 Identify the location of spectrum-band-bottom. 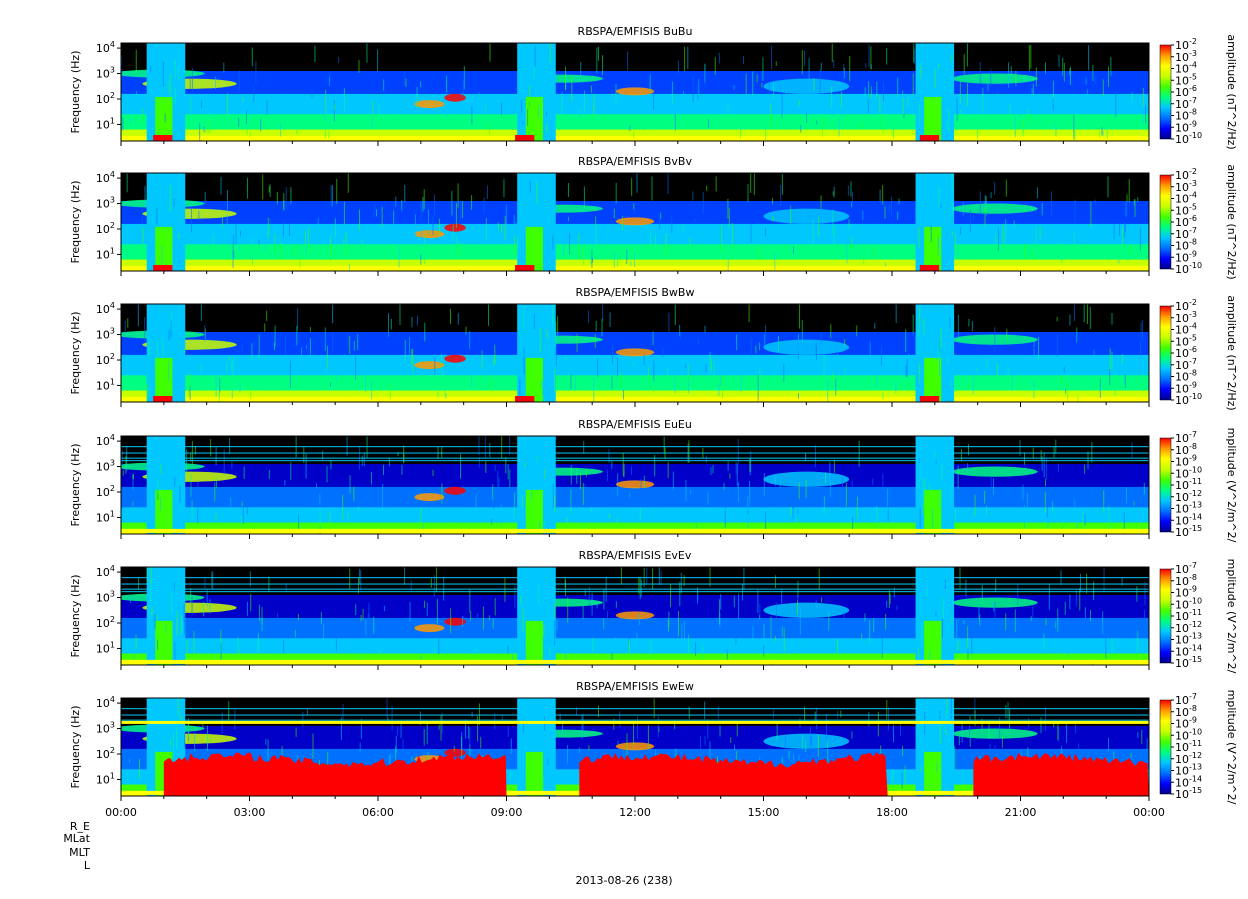
(635, 138).